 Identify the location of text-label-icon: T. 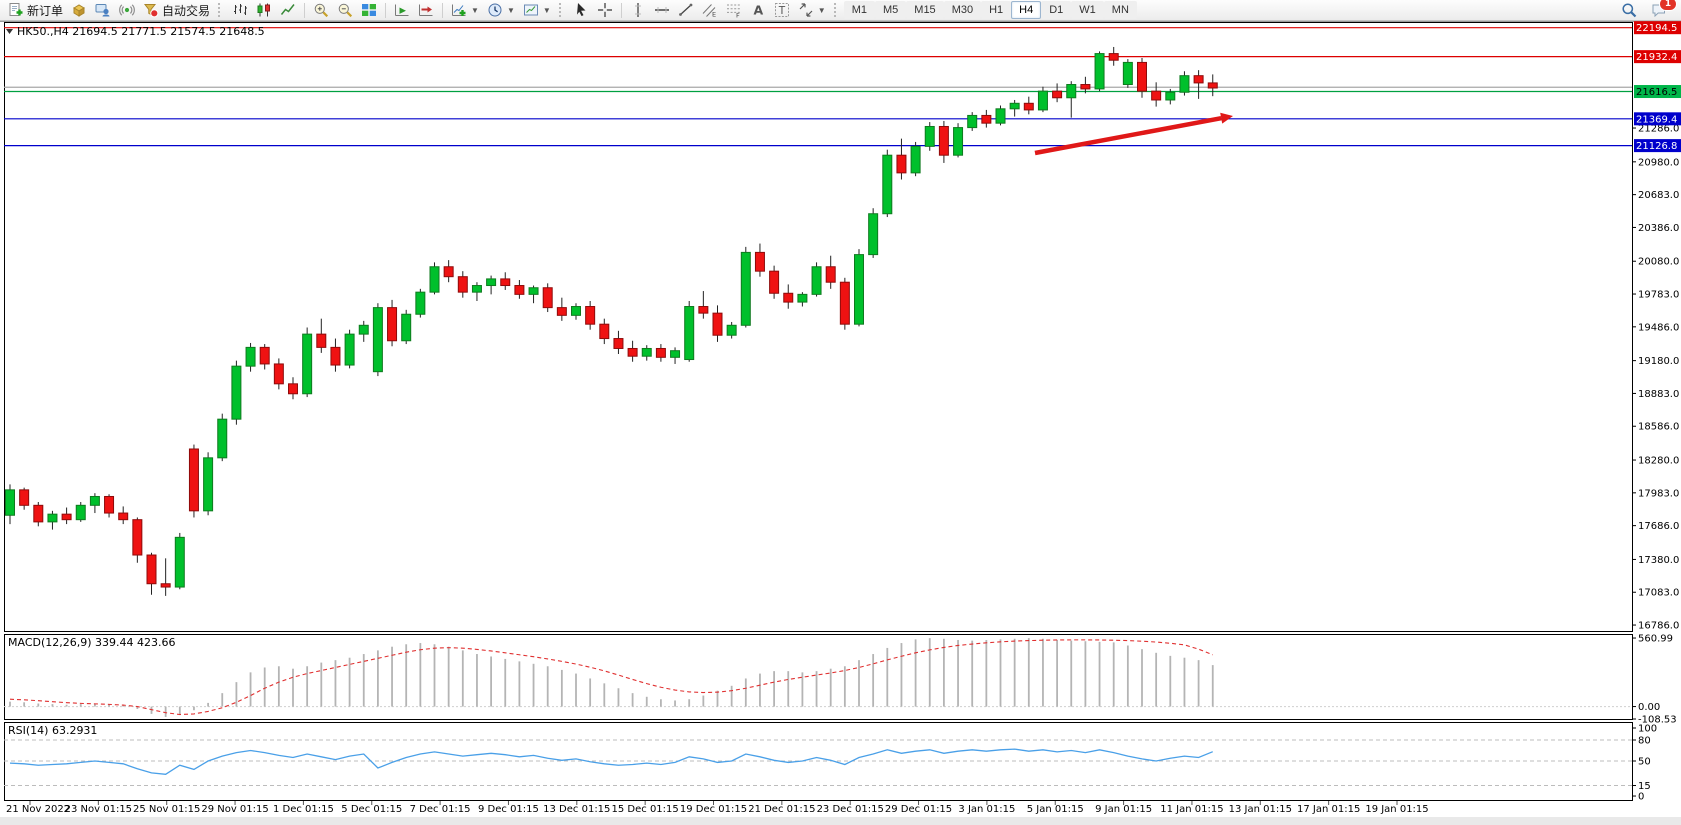
(782, 10).